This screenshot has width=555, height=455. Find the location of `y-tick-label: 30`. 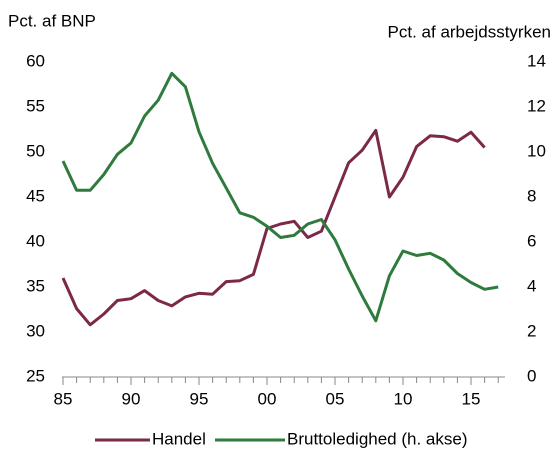

y-tick-label: 30 is located at coordinates (35, 330).